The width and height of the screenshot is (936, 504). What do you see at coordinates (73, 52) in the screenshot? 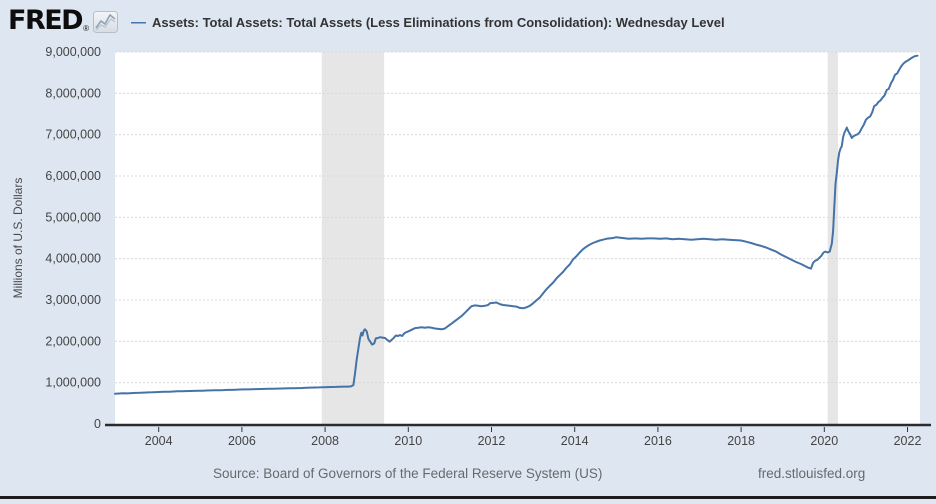
I see `y-tick-label: 9,000,000` at bounding box center [73, 52].